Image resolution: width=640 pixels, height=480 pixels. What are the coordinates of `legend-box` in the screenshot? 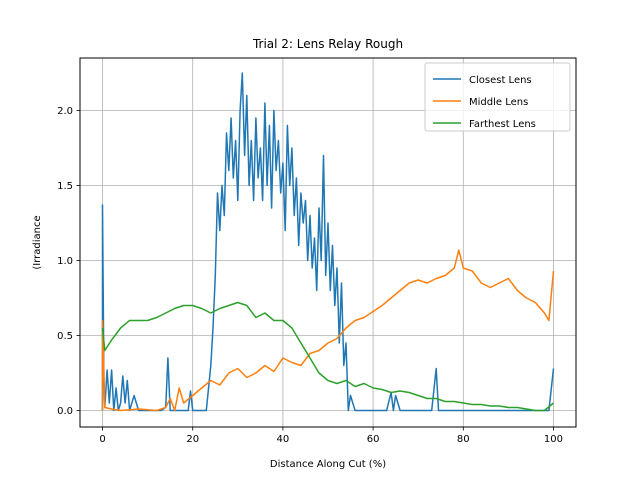 It's located at (497, 97).